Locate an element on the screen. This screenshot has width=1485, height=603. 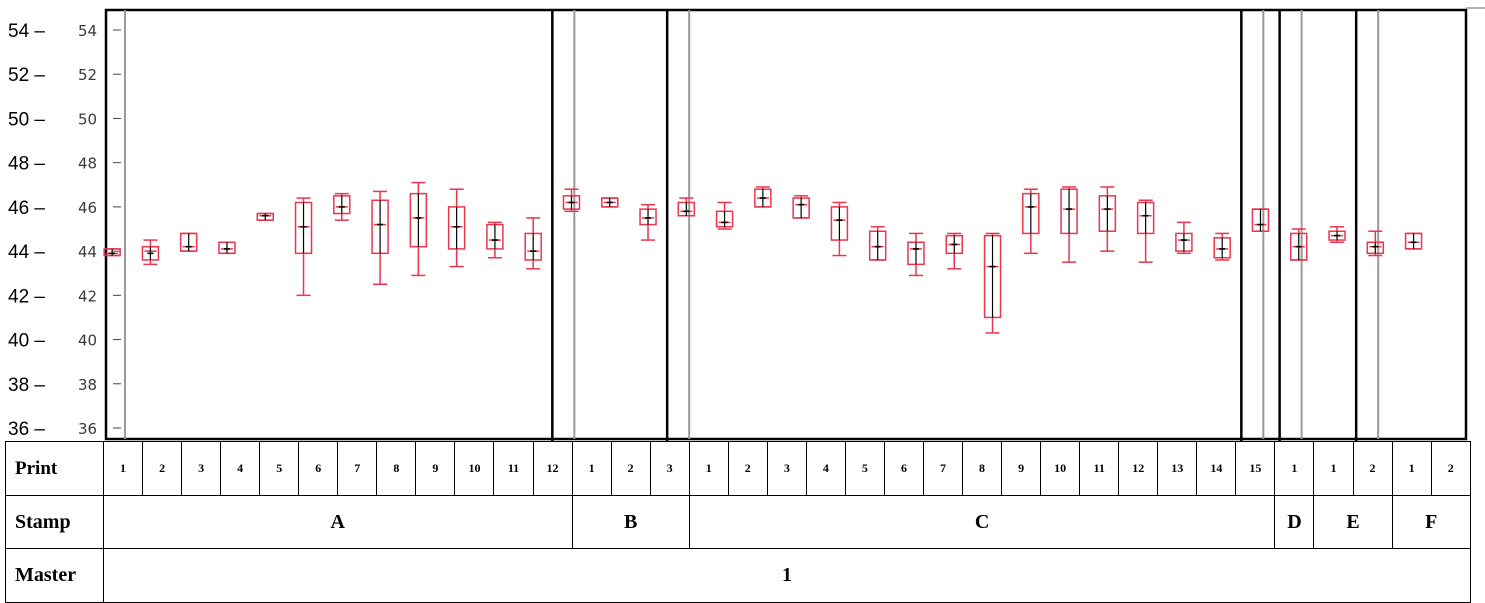
master-row: Master 1 is located at coordinates (738, 575).